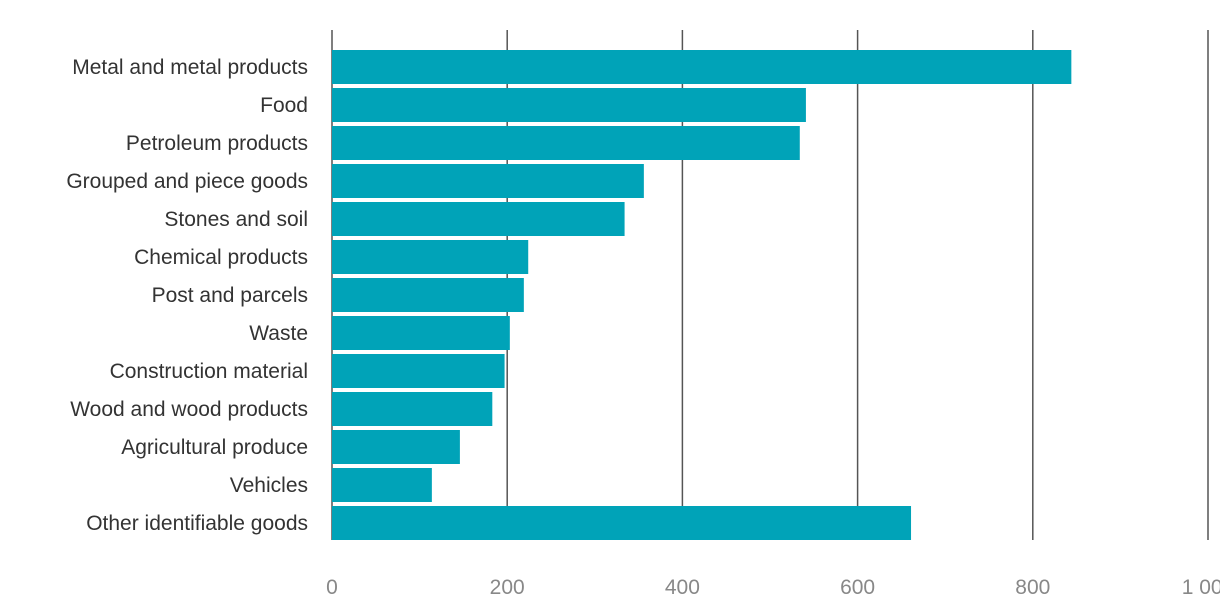 The height and width of the screenshot is (606, 1220). I want to click on category-label: Waste, so click(278, 333).